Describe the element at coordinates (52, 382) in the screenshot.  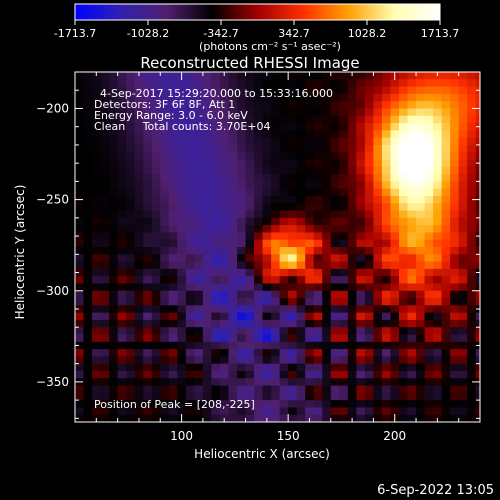
I see `y-tick-label: −350` at that location.